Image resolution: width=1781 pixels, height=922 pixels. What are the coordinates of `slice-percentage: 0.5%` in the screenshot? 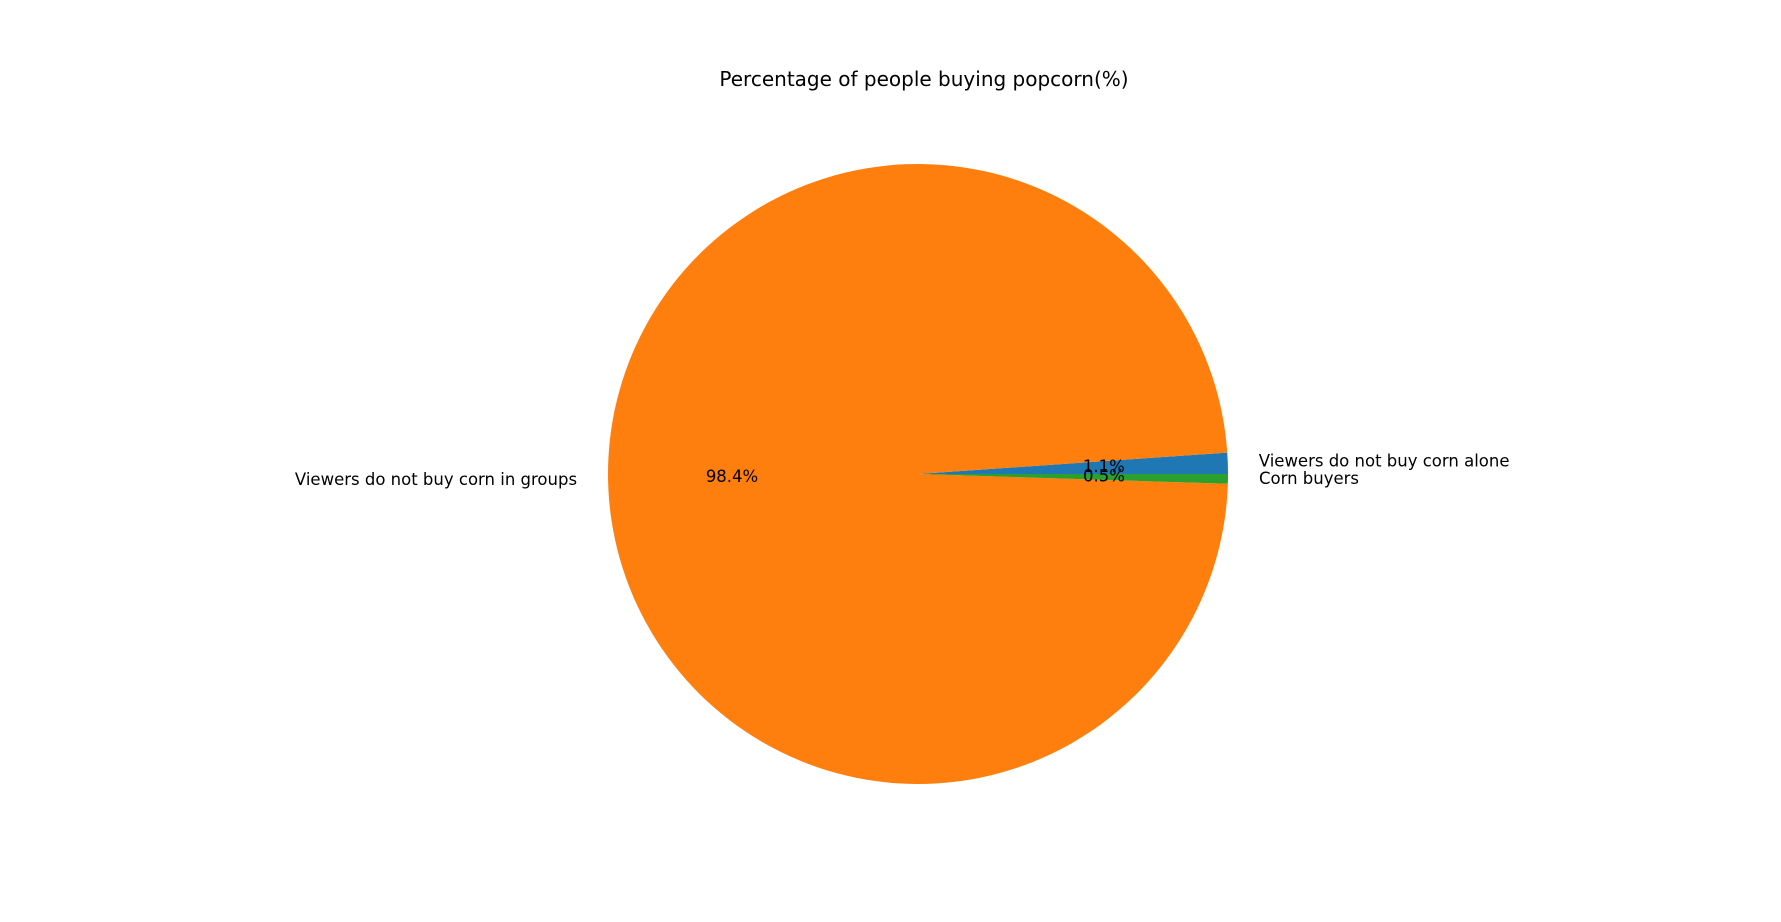 It's located at (1104, 475).